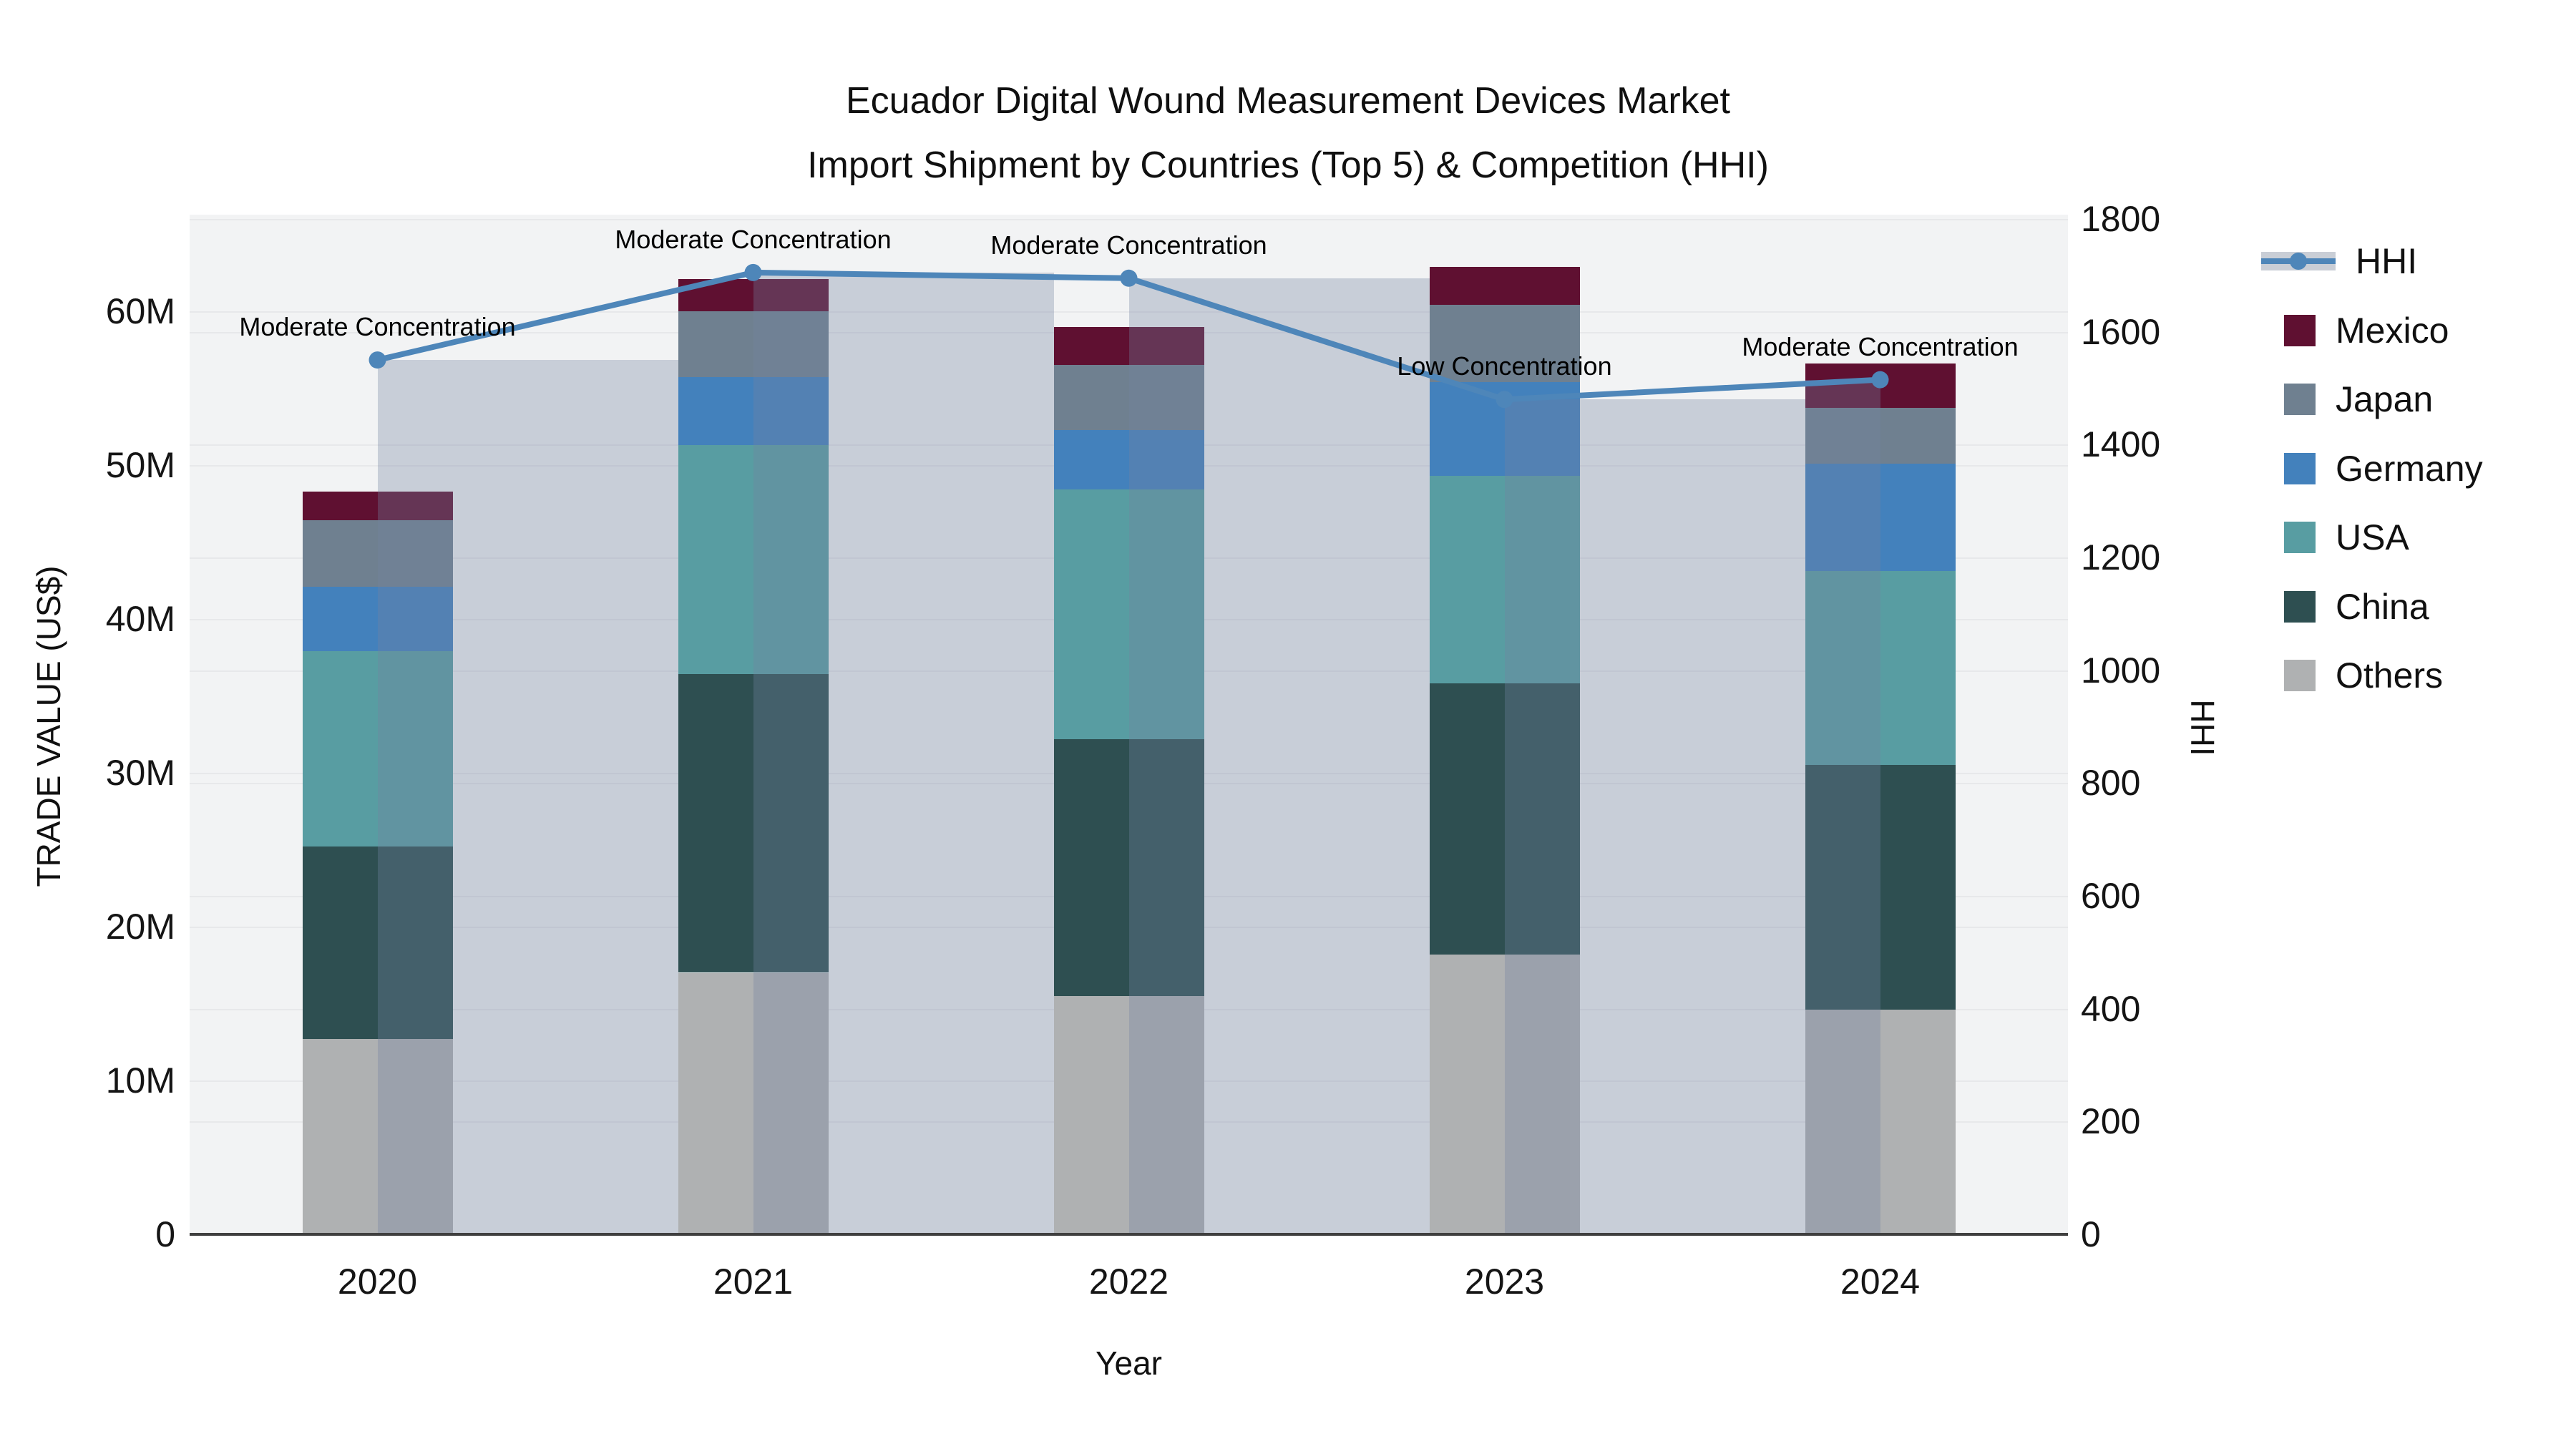 The image size is (2576, 1449). Describe the element at coordinates (2390, 675) in the screenshot. I see `legend-label-others: Others` at that location.